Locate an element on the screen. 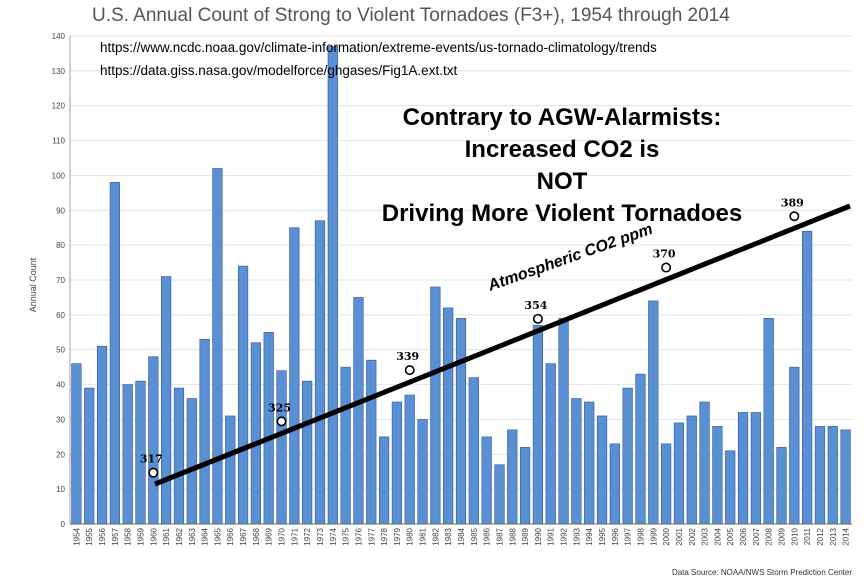 Image resolution: width=864 pixels, height=579 pixels. x-tick-label: 1974 is located at coordinates (333, 536).